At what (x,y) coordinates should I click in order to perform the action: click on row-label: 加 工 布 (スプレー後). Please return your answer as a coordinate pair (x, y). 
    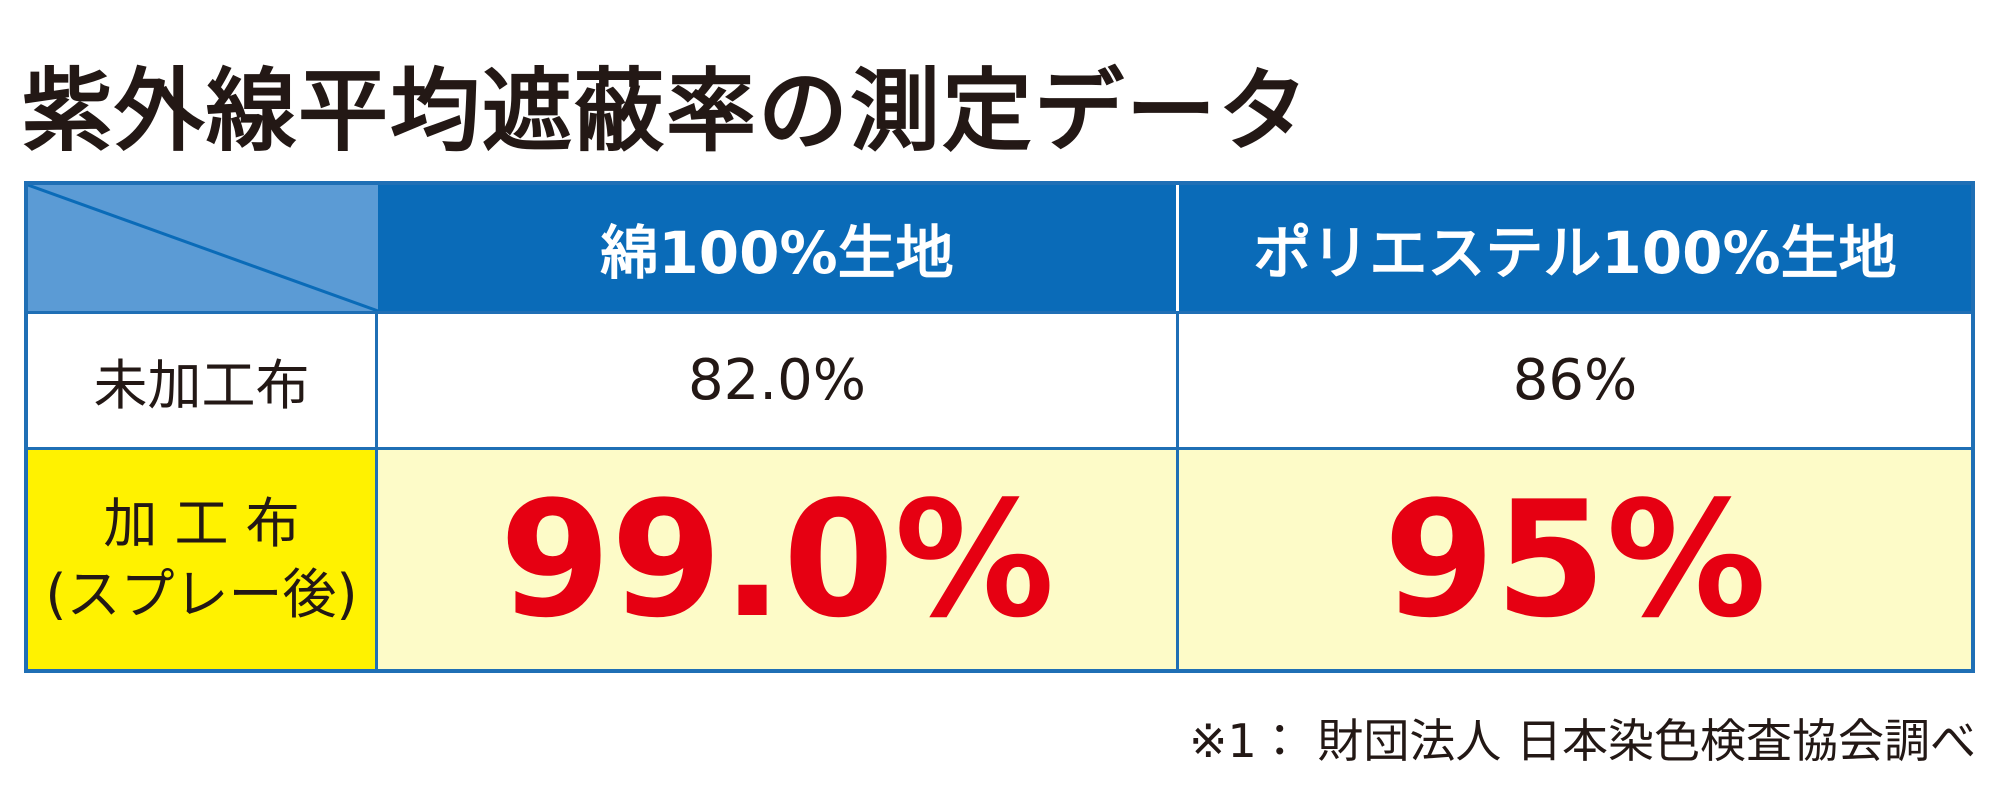
    Looking at the image, I should click on (203, 558).